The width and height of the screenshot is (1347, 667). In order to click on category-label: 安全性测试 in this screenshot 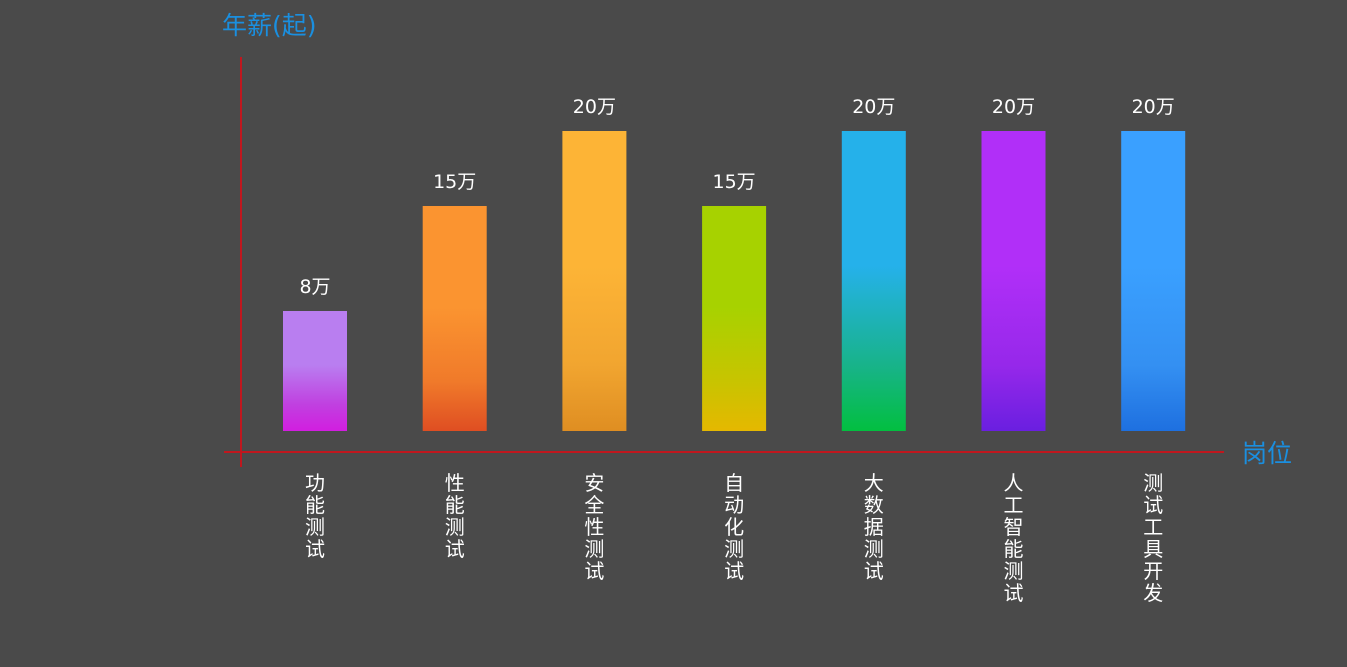, I will do `click(594, 527)`.